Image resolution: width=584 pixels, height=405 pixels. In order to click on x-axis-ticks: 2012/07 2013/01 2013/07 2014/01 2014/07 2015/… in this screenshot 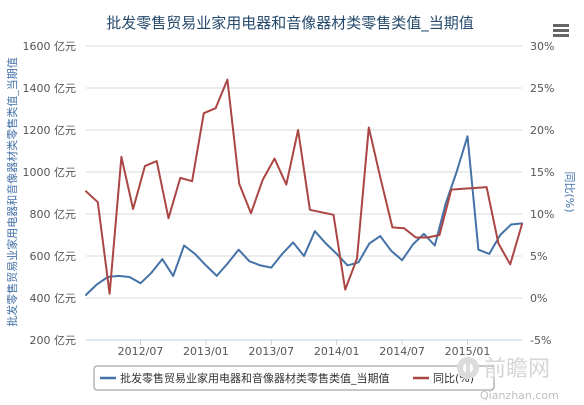, I will do `click(304, 348)`.